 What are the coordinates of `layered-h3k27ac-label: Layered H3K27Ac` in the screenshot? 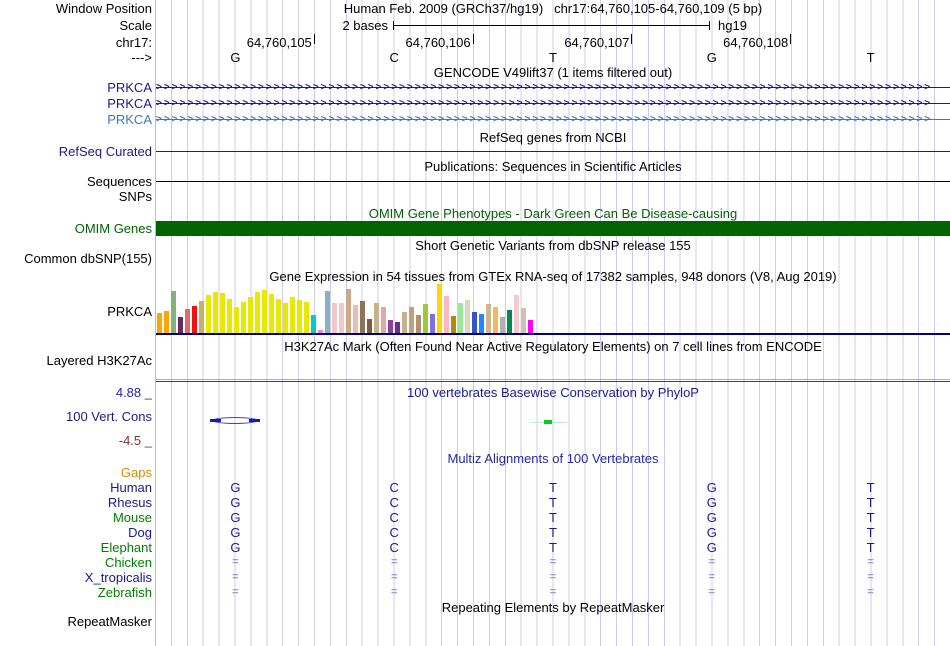 It's located at (99, 360).